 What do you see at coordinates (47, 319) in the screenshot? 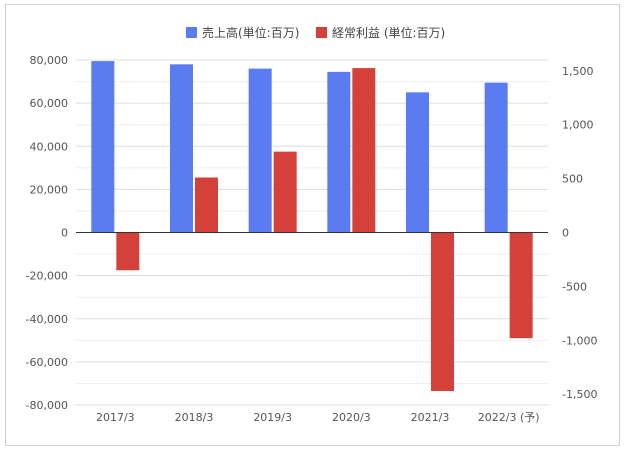
I see `left-tick-label: -40,000` at bounding box center [47, 319].